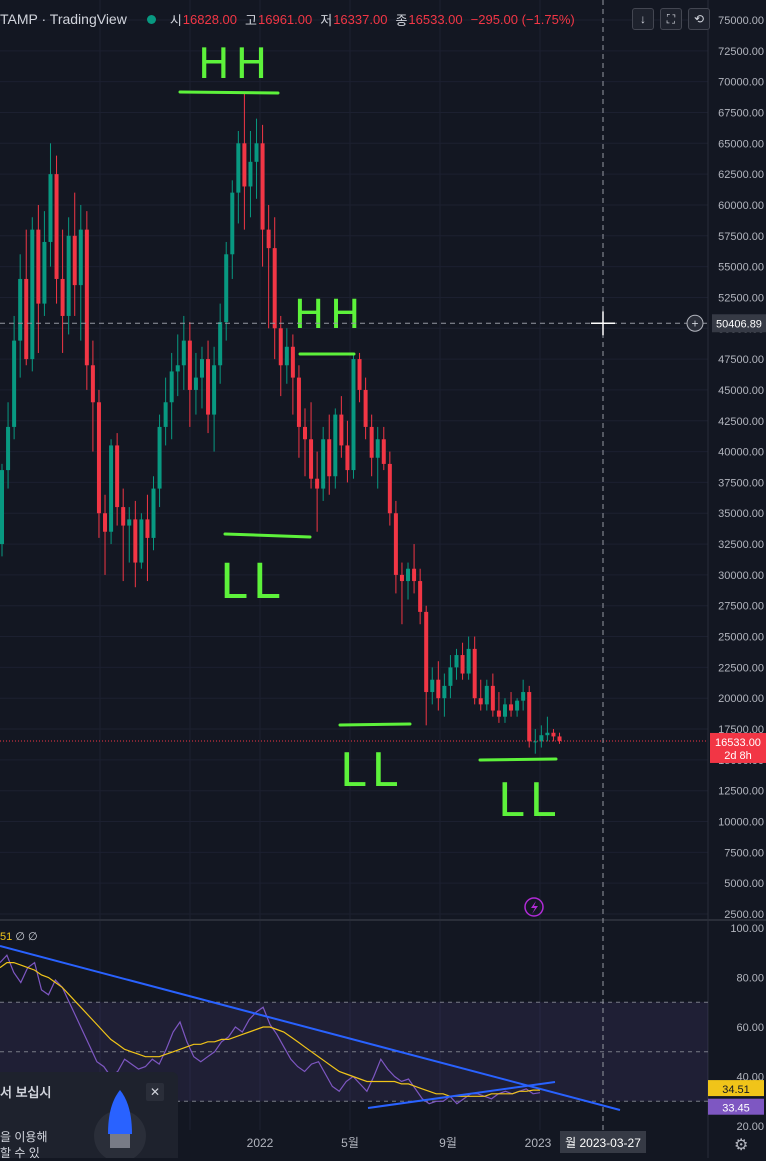  What do you see at coordinates (175, 20) in the screenshot?
I see `open-label: 시` at bounding box center [175, 20].